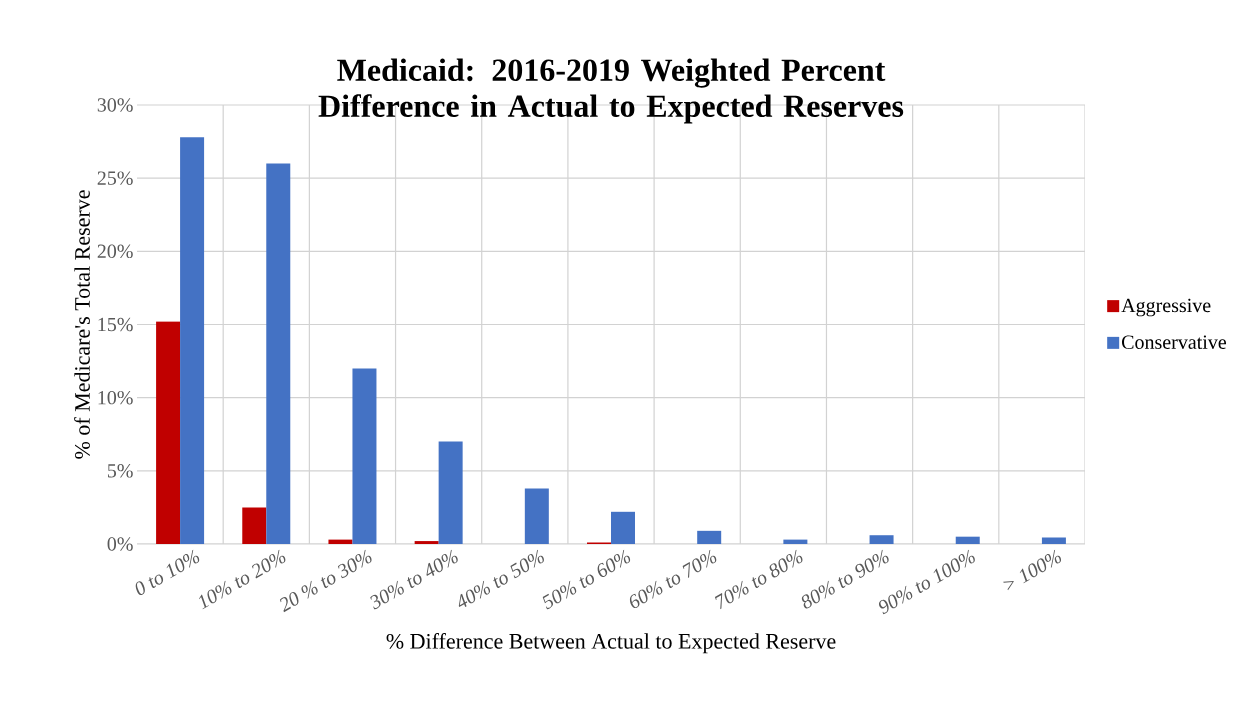 The height and width of the screenshot is (709, 1252). Describe the element at coordinates (611, 643) in the screenshot. I see `x-axis-title: % Difference Between Actual to Expected Reserve` at that location.